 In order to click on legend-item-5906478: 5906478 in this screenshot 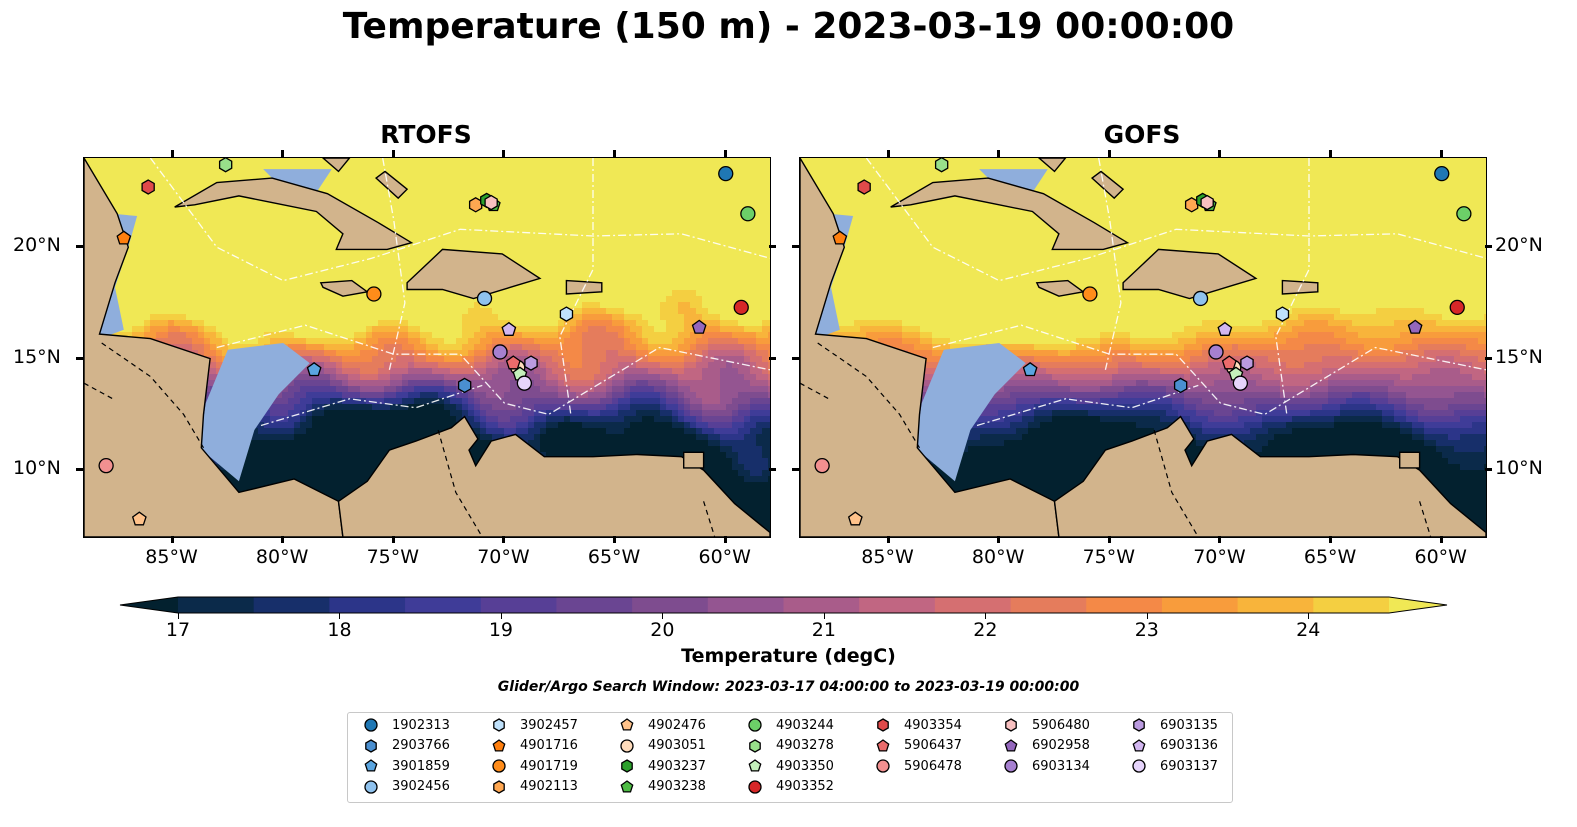, I will do `click(917, 766)`.